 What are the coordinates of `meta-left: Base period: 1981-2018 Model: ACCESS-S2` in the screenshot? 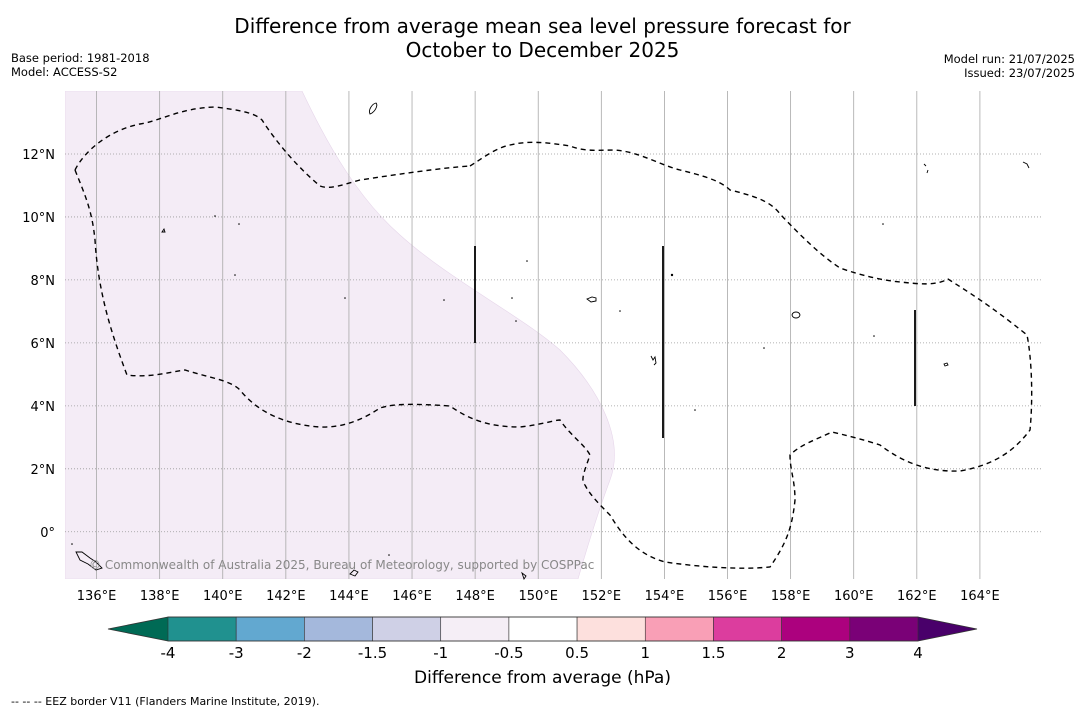 It's located at (80, 65).